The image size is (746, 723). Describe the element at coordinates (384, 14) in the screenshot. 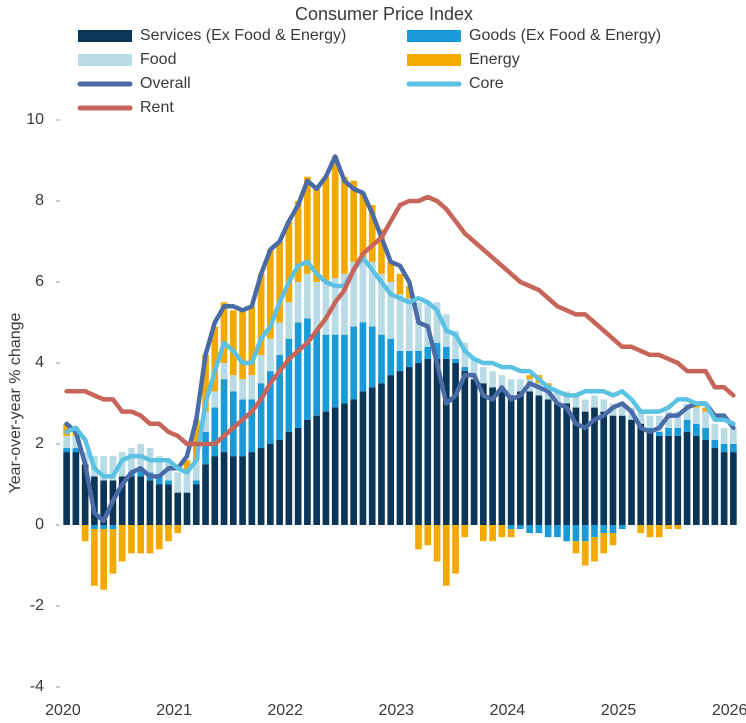

I see `chart-title: Consumer Price Index` at that location.